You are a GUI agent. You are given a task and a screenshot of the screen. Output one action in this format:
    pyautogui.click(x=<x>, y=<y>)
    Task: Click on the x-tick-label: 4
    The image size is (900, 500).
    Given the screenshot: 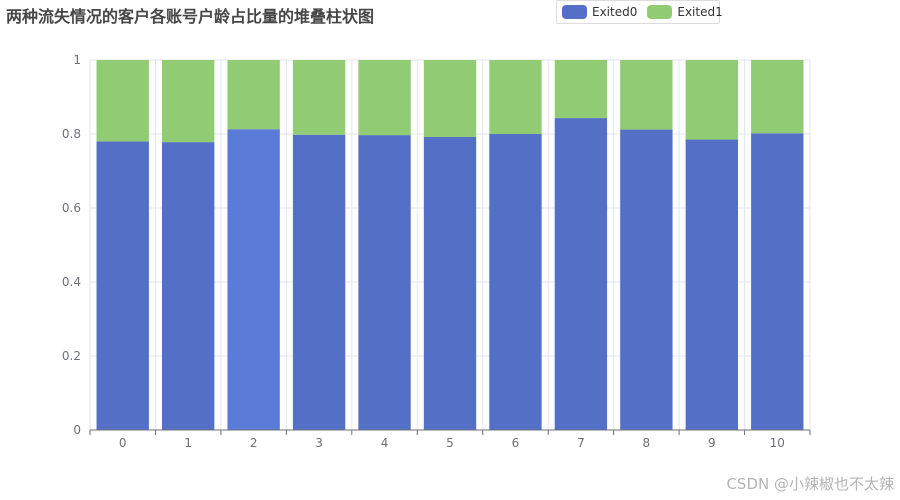 What is the action you would take?
    pyautogui.click(x=385, y=443)
    